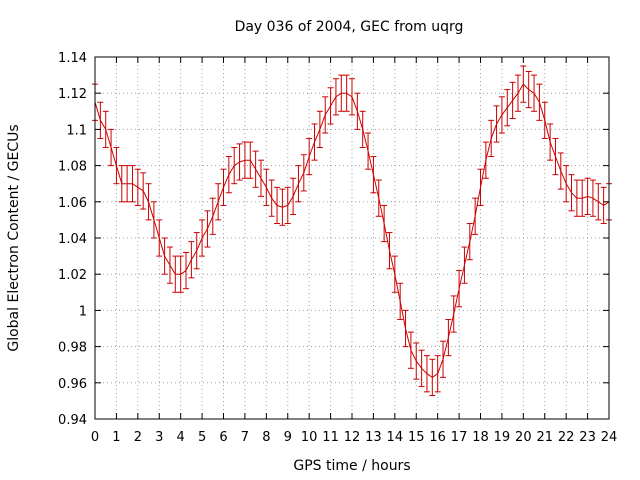 The height and width of the screenshot is (480, 640). I want to click on x-tick-label: 8, so click(266, 437).